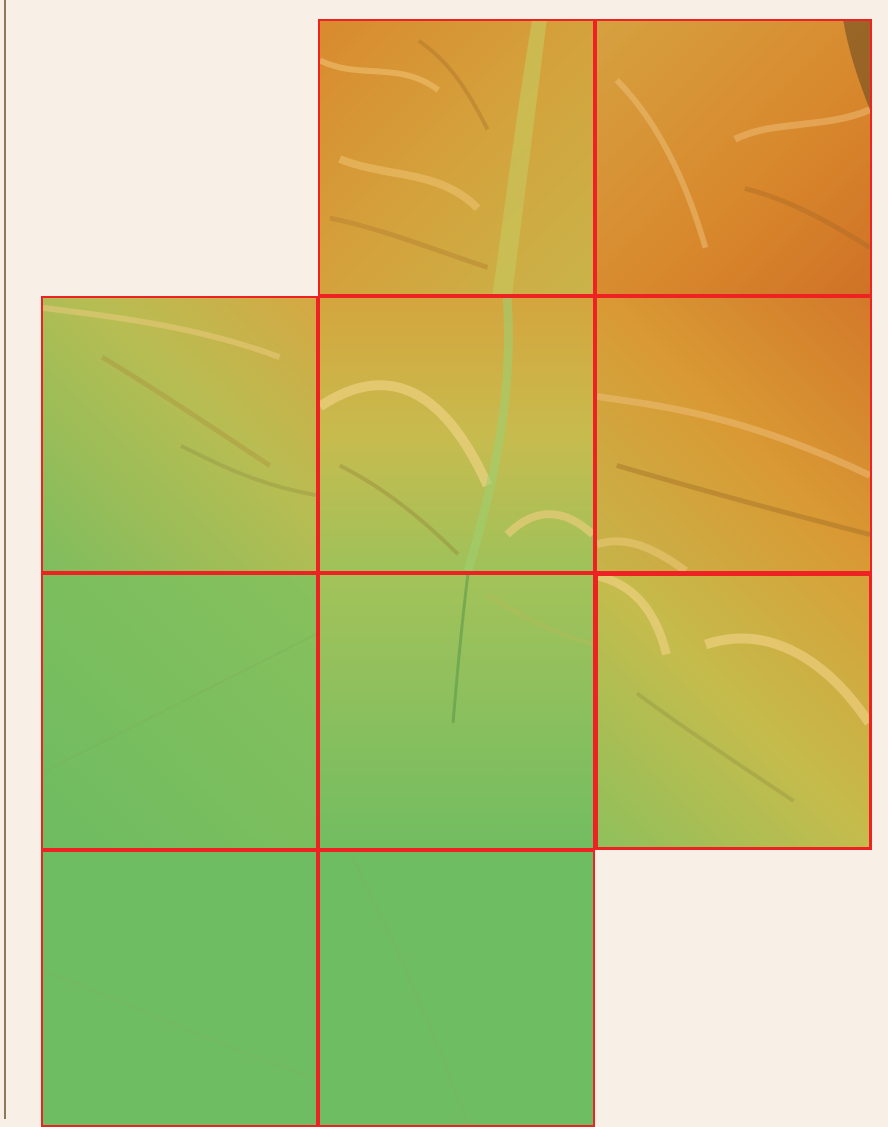  I want to click on map-tile-r0c1, so click(456, 157).